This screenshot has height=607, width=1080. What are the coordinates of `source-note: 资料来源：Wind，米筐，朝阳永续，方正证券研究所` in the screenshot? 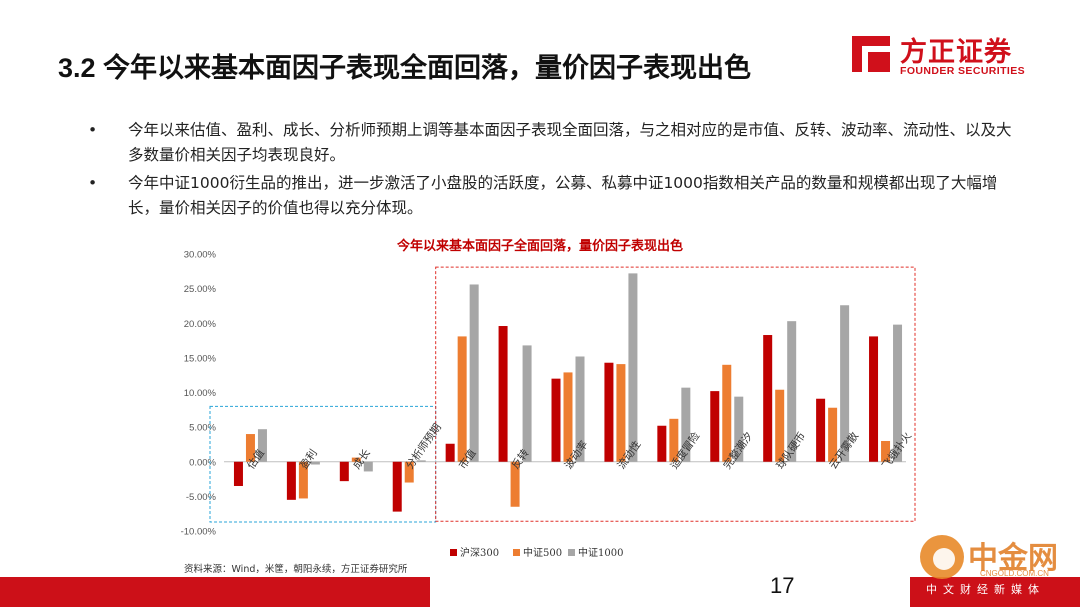 It's located at (296, 569).